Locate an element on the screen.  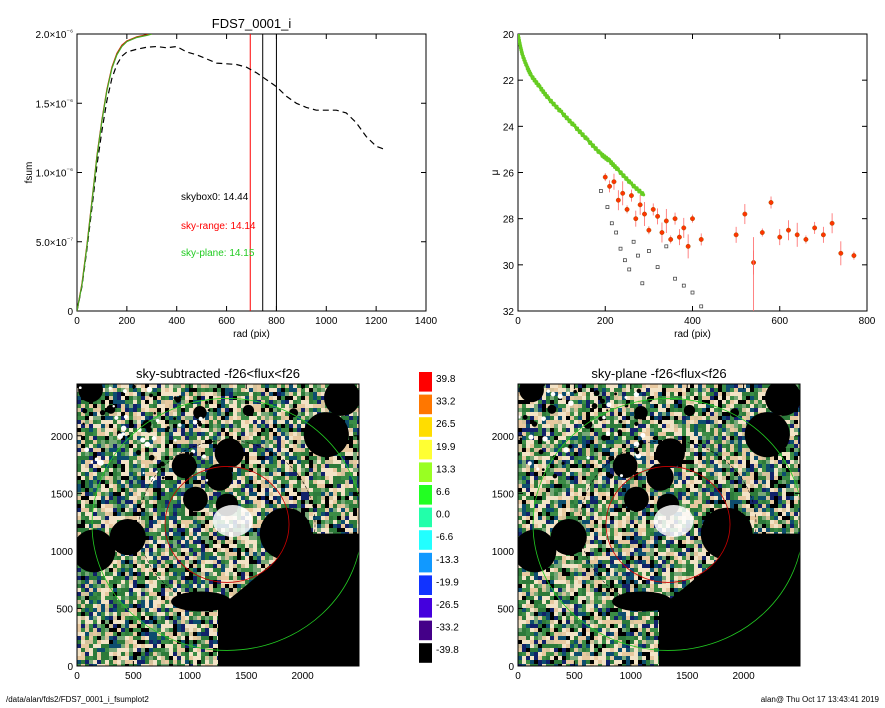
x-tick-label: 600 is located at coordinates (779, 321).